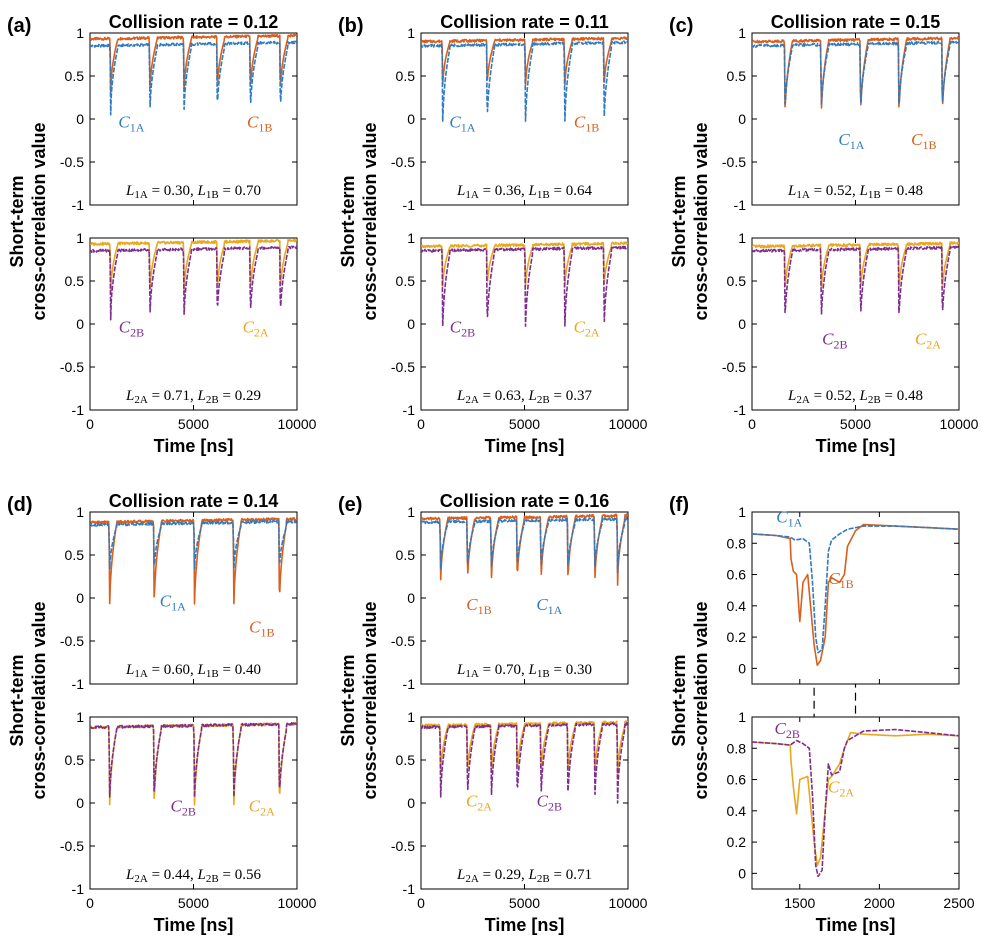  Describe the element at coordinates (173, 396) in the screenshot. I see `annotation-part: = 0.71,` at that location.